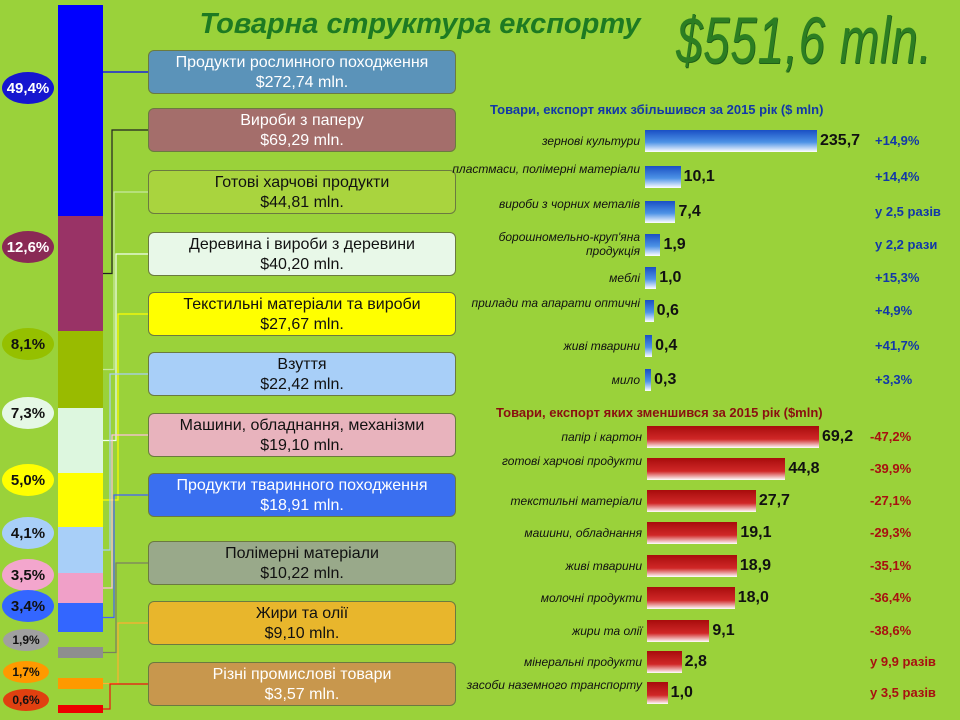 This screenshot has width=960, height=720. I want to click on bar-label: жири та олії, so click(607, 631).